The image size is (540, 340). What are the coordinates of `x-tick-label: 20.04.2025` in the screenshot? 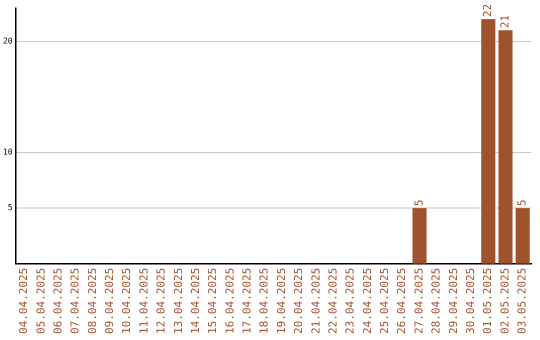 It's located at (299, 301).